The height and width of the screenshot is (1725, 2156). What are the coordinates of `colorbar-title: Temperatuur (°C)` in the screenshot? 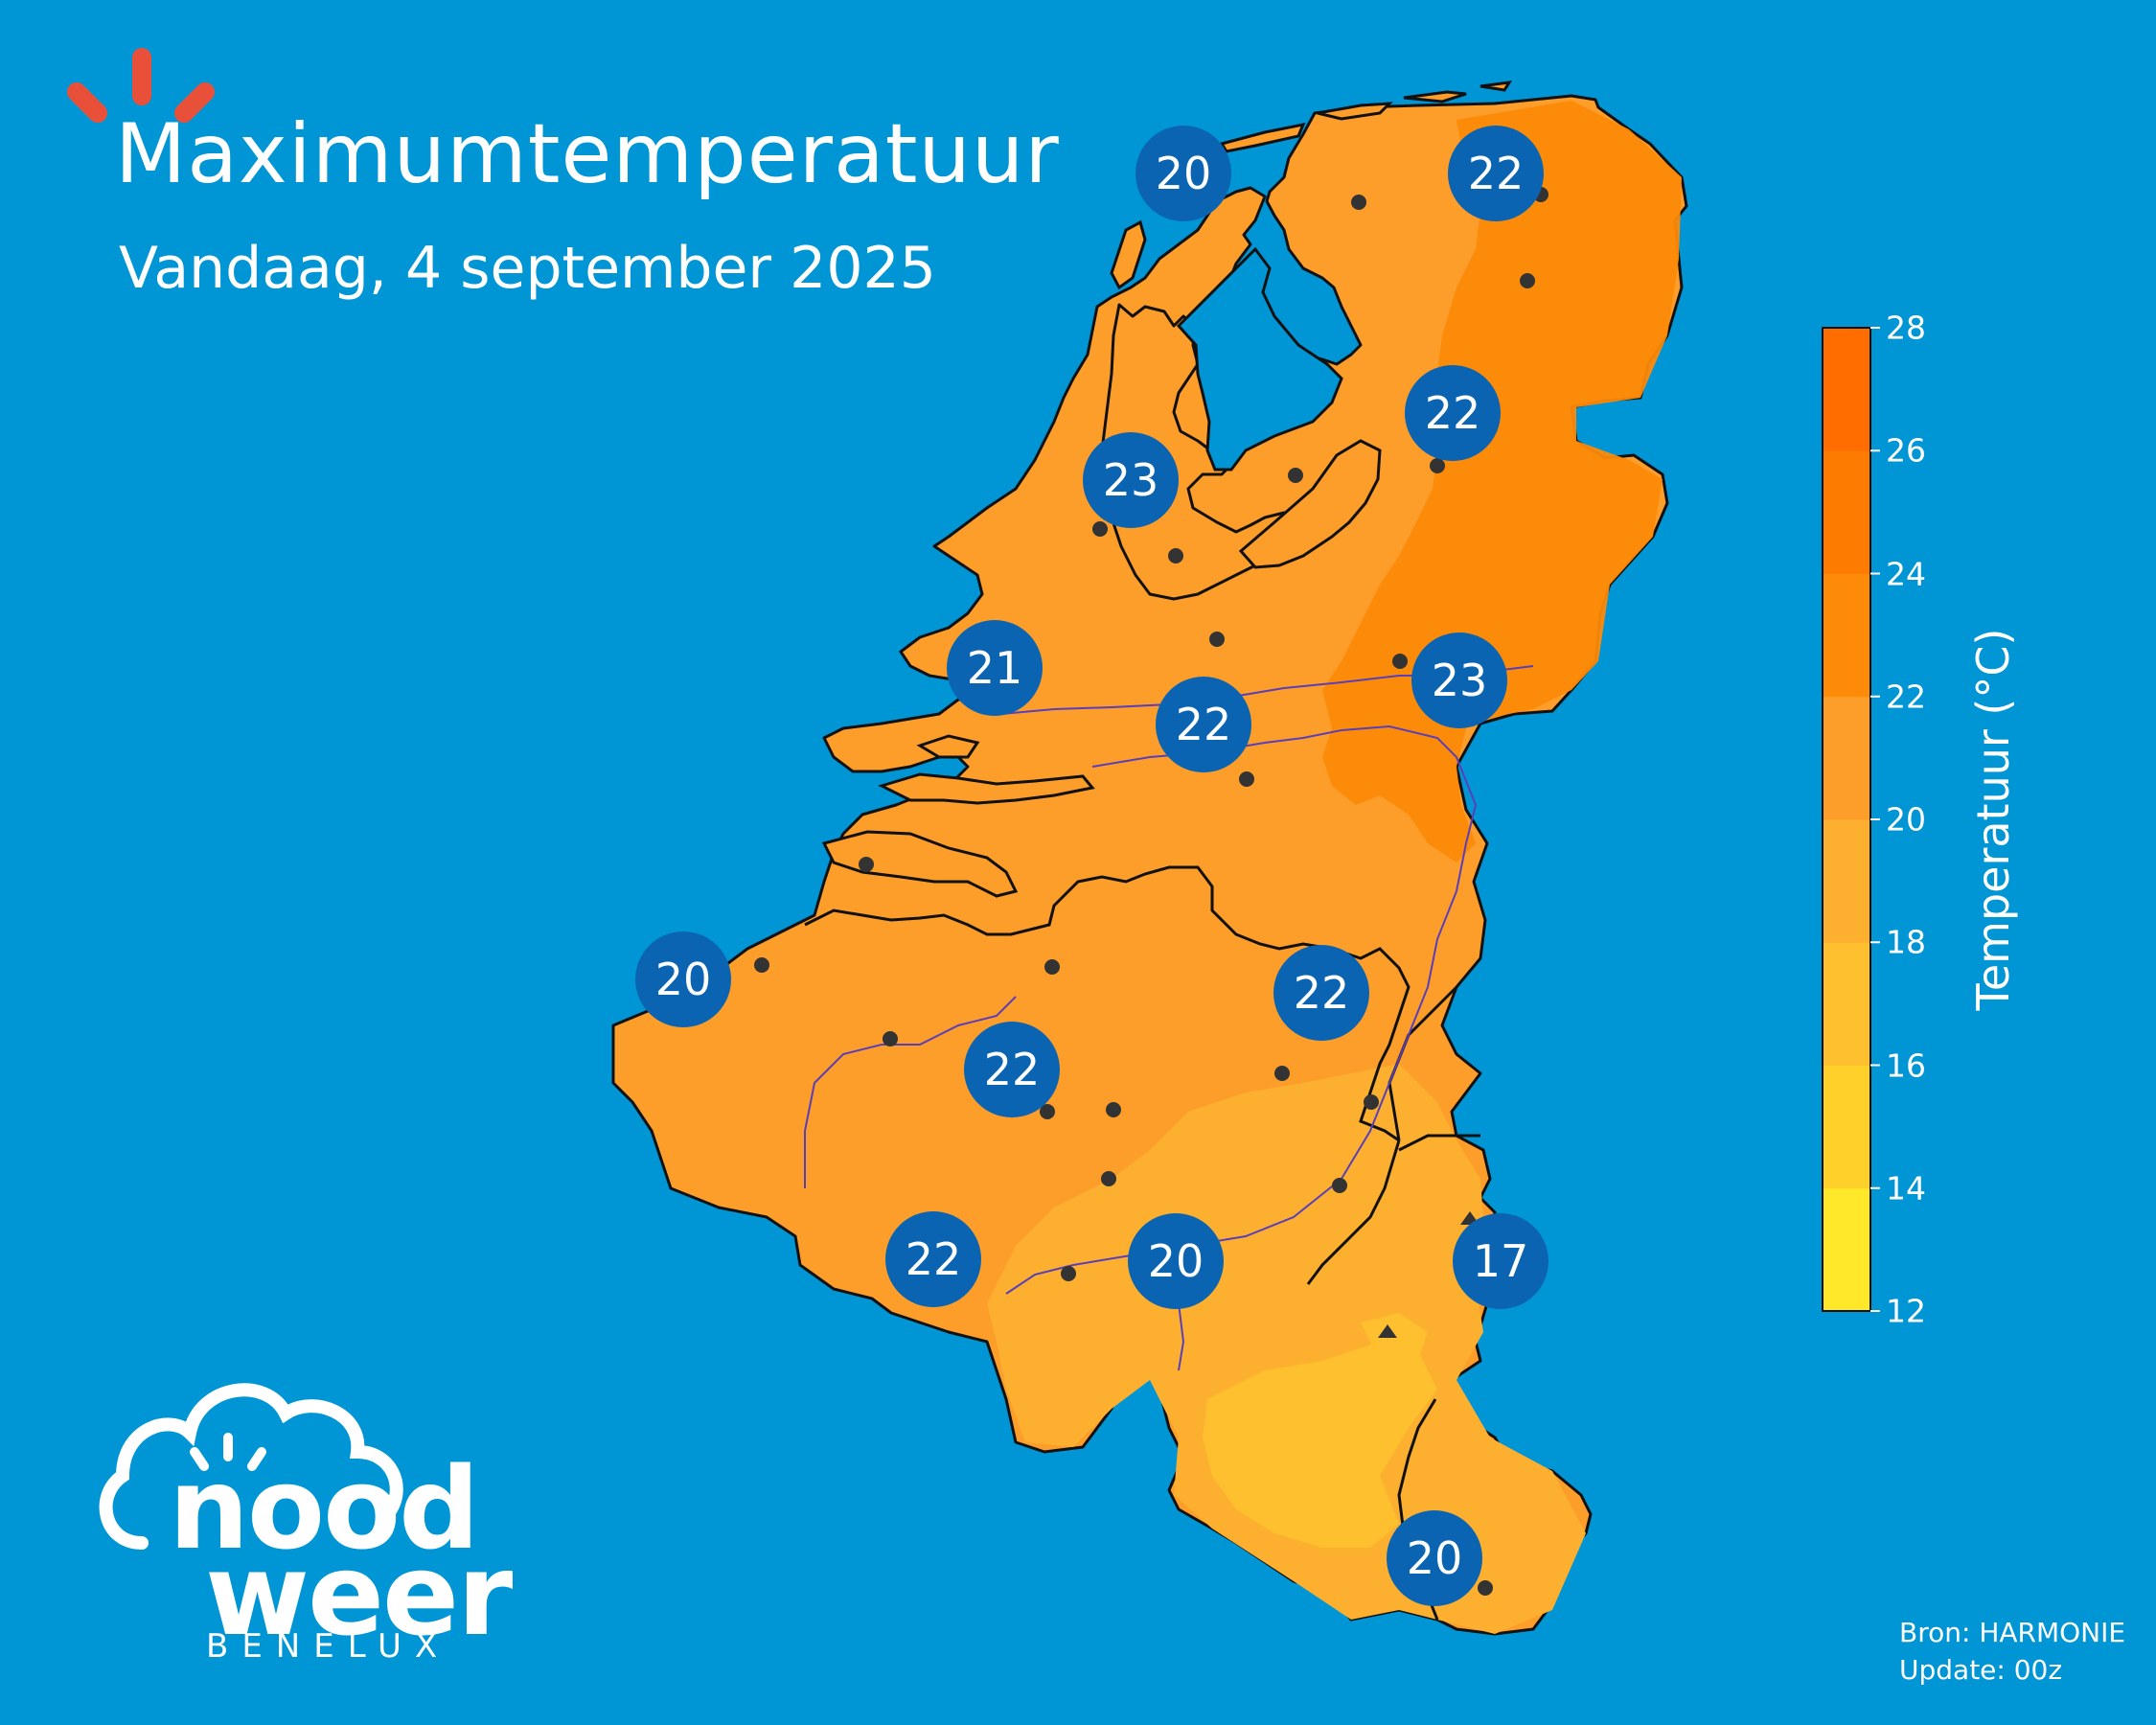 It's located at (1993, 819).